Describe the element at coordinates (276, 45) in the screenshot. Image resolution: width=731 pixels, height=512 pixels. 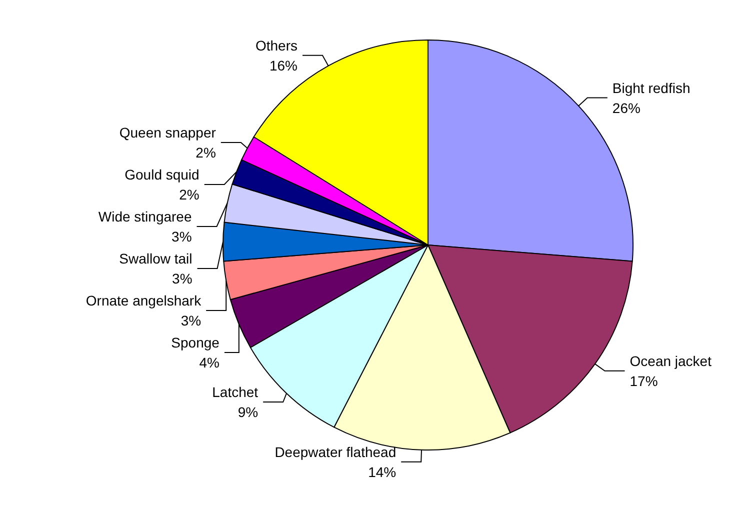
I see `slice-label: Others` at that location.